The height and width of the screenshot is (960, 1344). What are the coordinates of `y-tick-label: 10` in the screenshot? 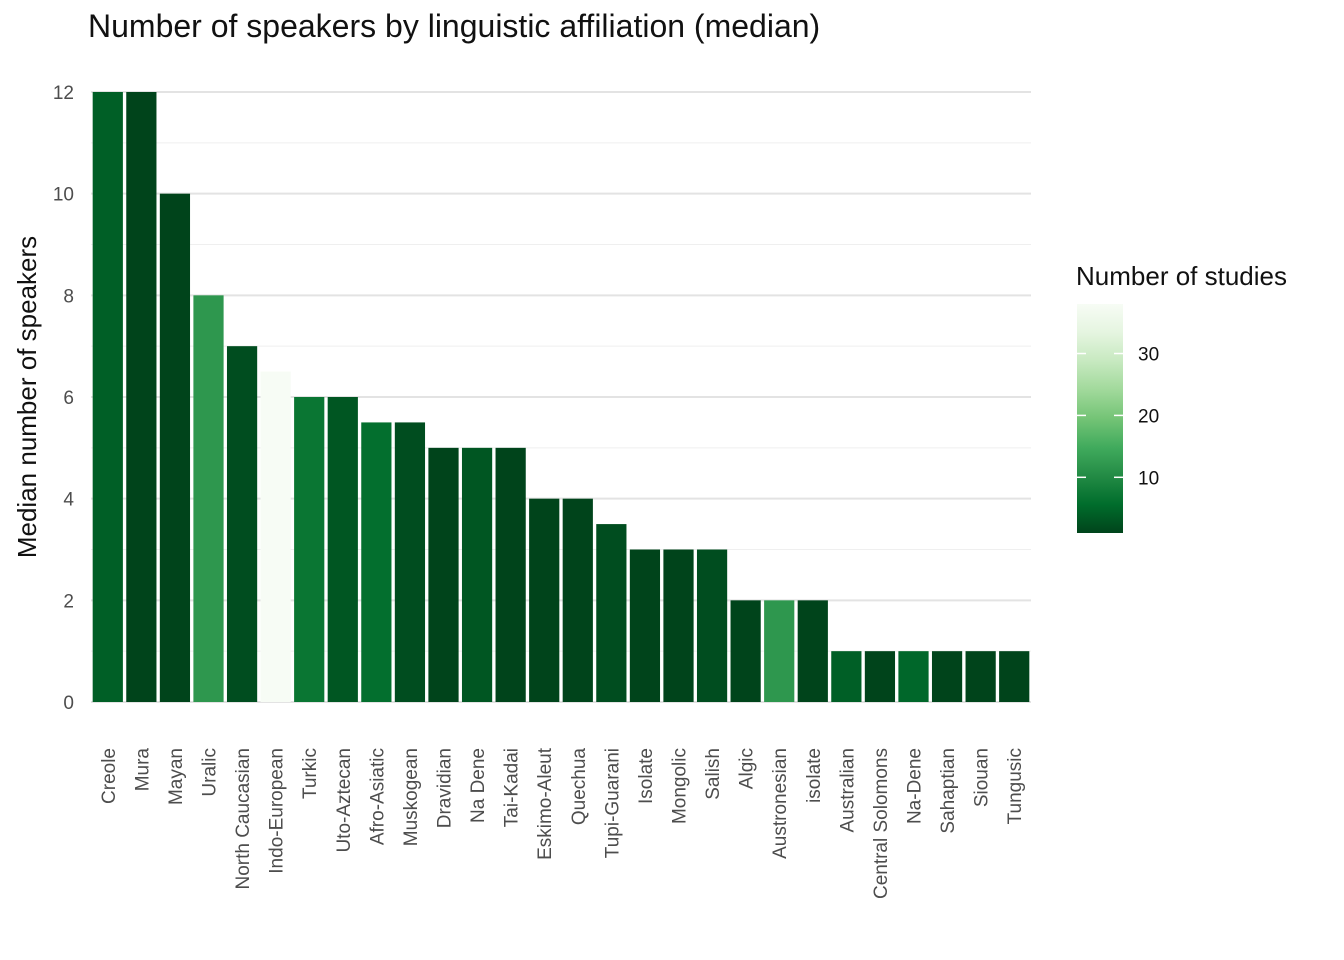 It's located at (63, 195).